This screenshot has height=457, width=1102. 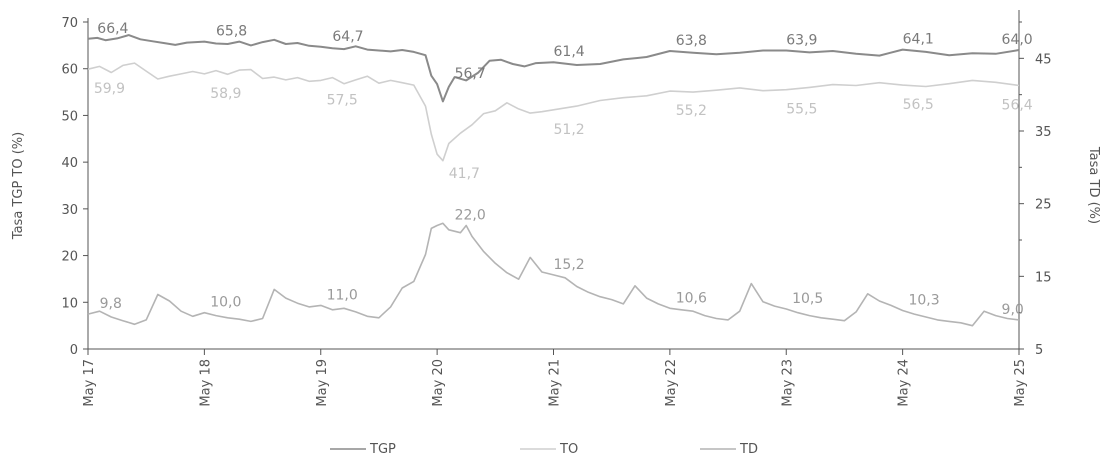 I want to click on legend-label-tgp: TGP, so click(x=382, y=449).